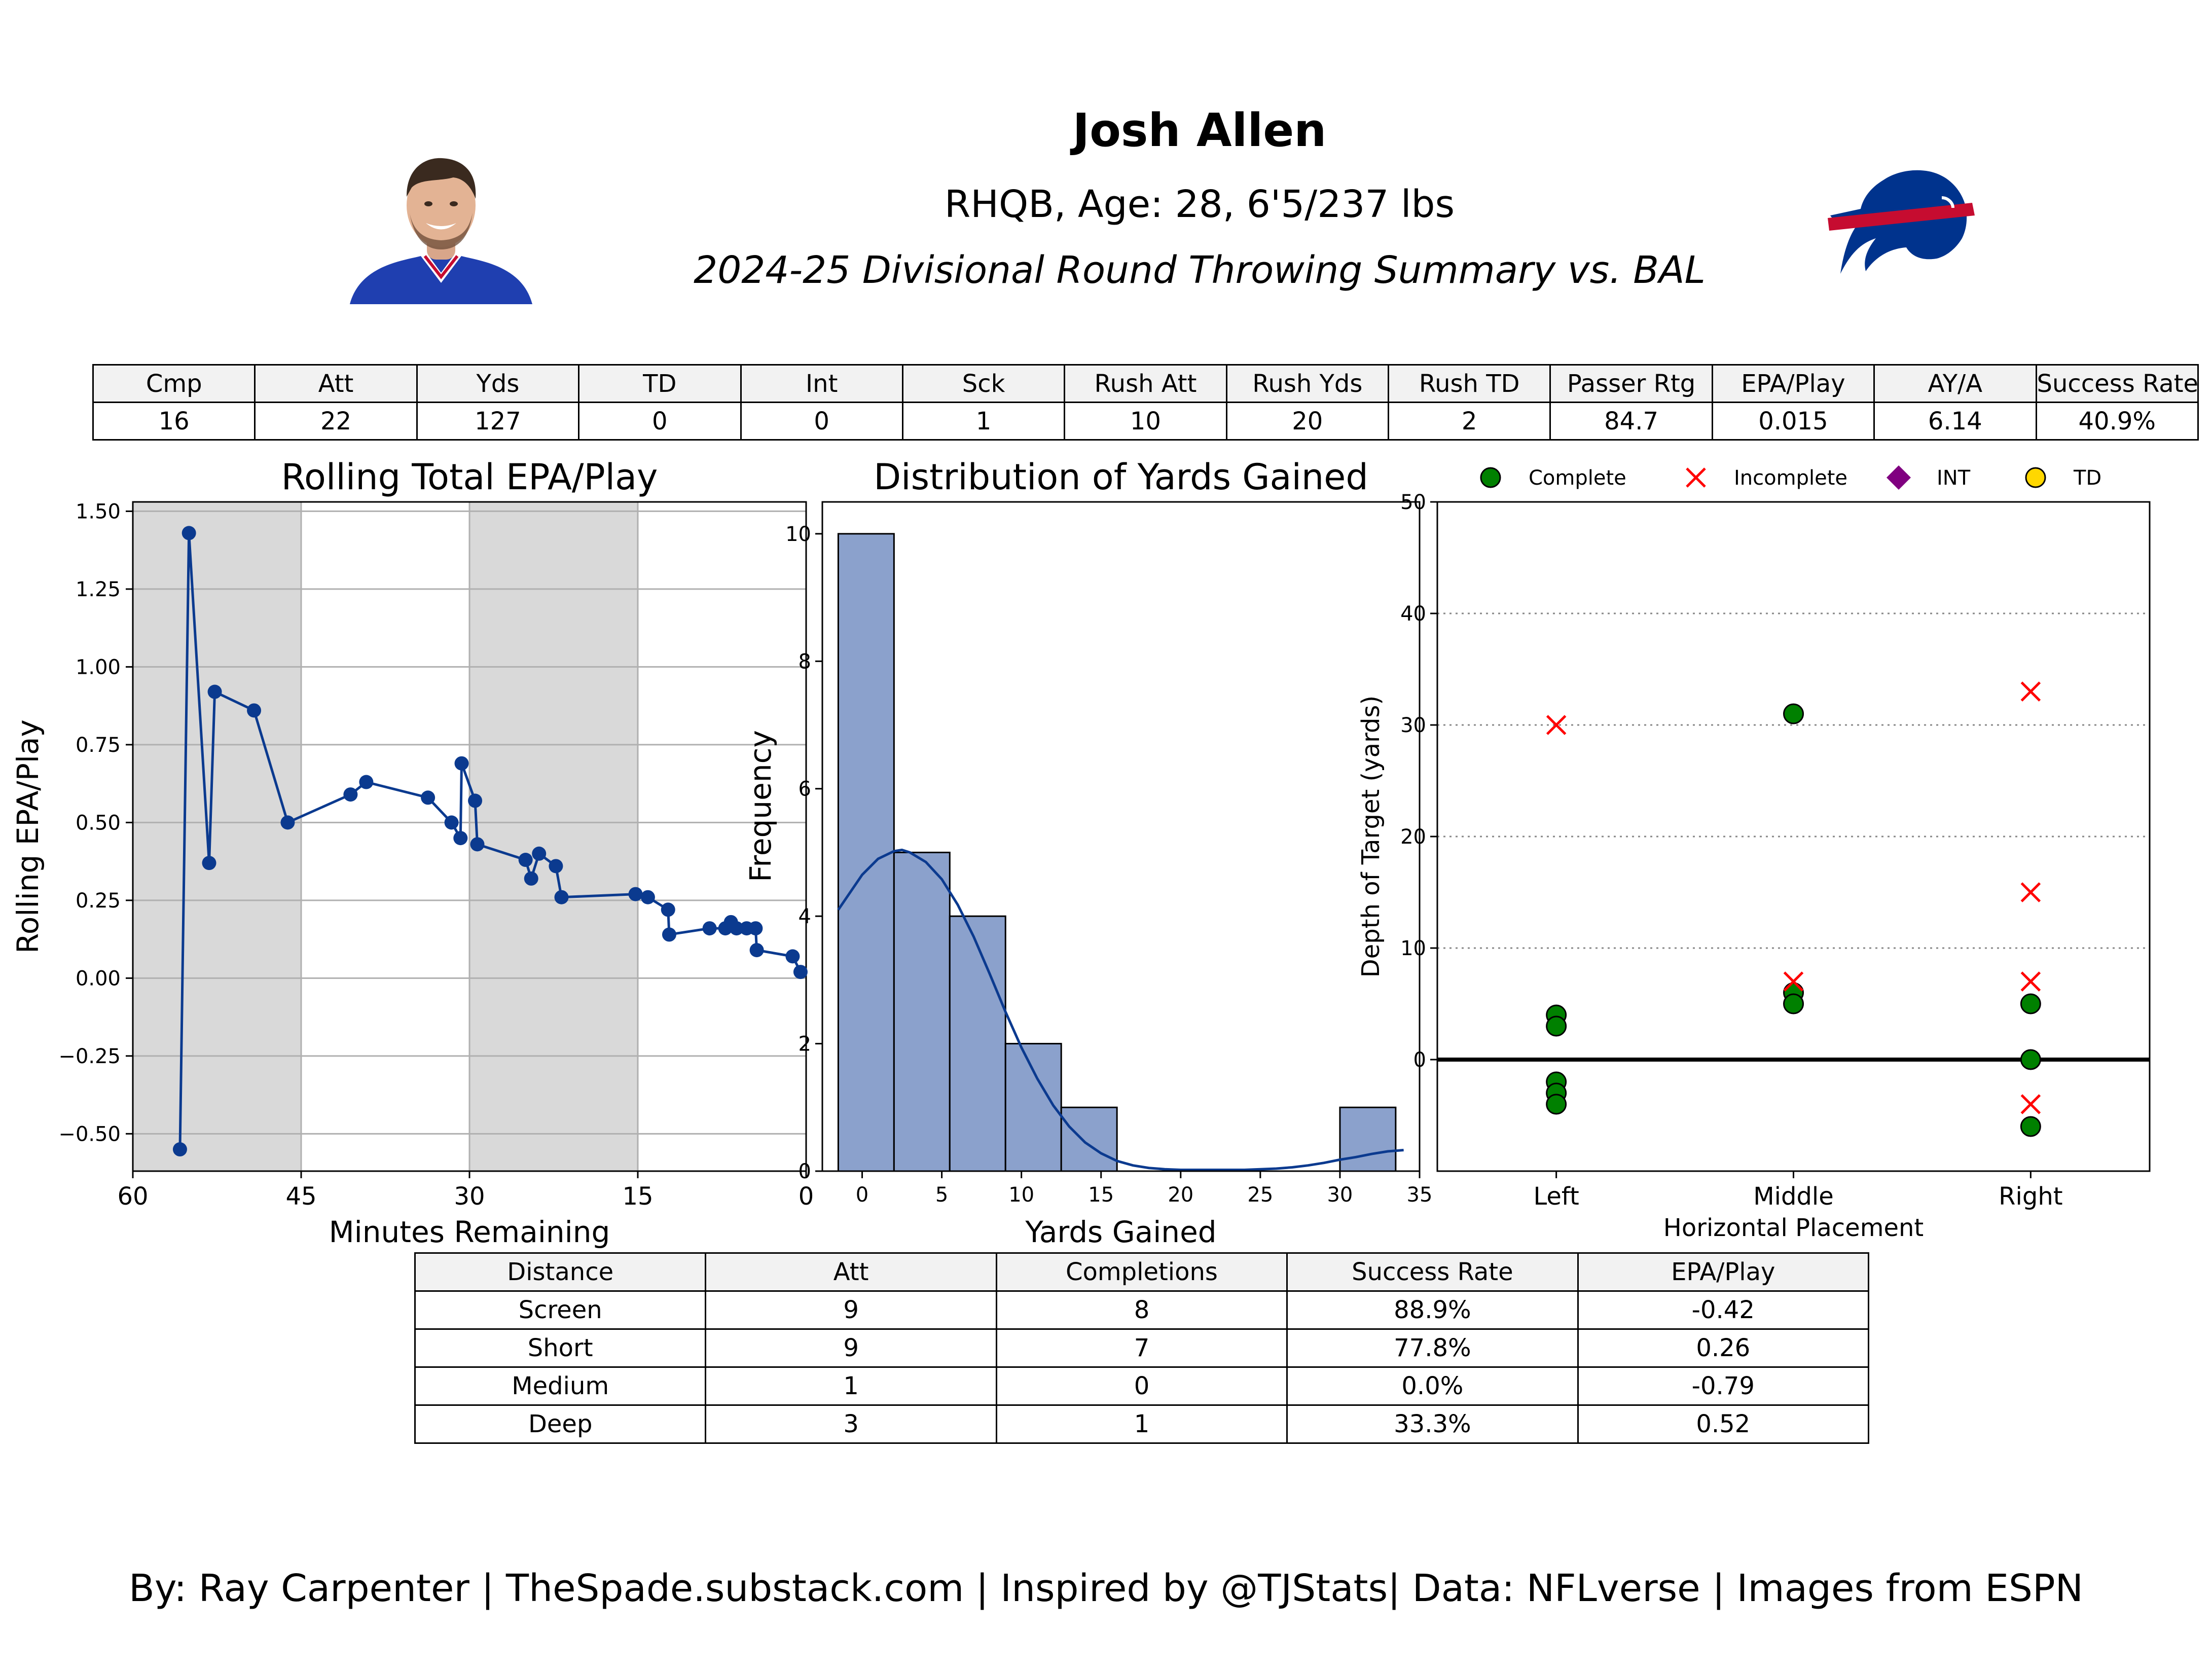  What do you see at coordinates (1899, 477) in the screenshot?
I see `legend-marker-int` at bounding box center [1899, 477].